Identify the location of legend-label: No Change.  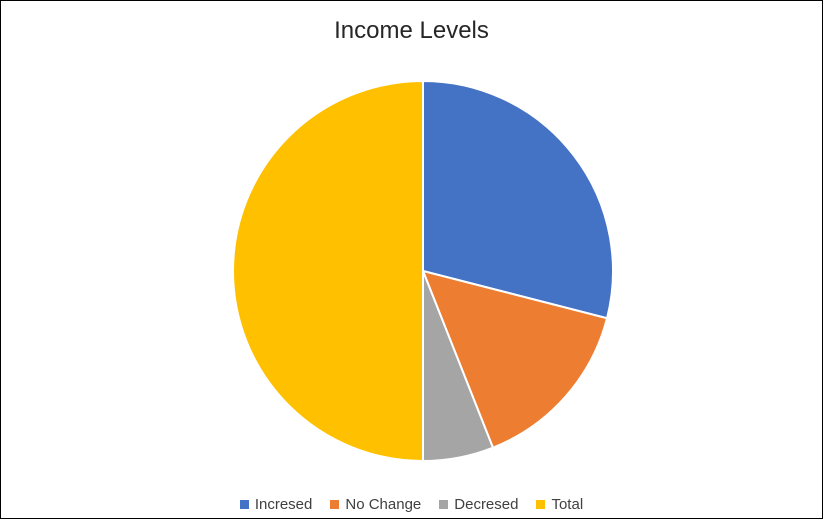
(383, 504).